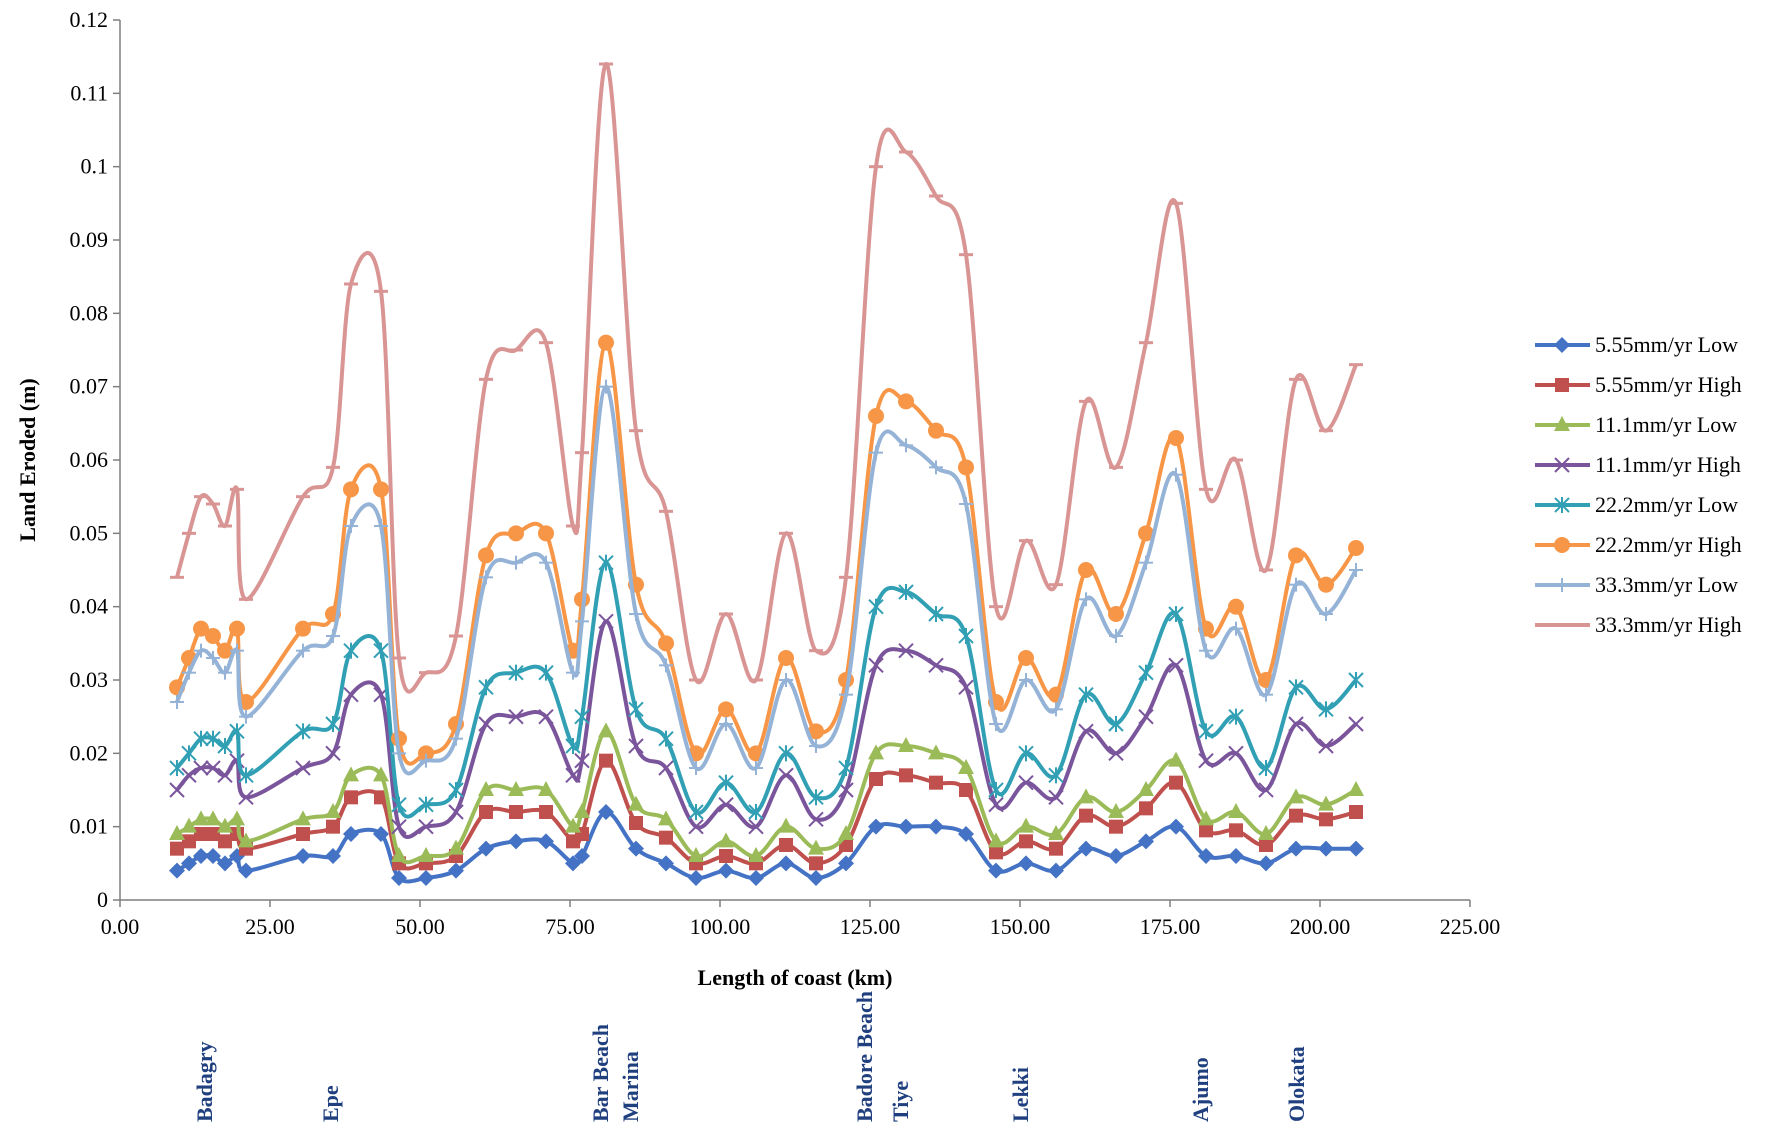 The height and width of the screenshot is (1133, 1789). What do you see at coordinates (1668, 544) in the screenshot?
I see `legend-label: 22.2mm/yr High` at bounding box center [1668, 544].